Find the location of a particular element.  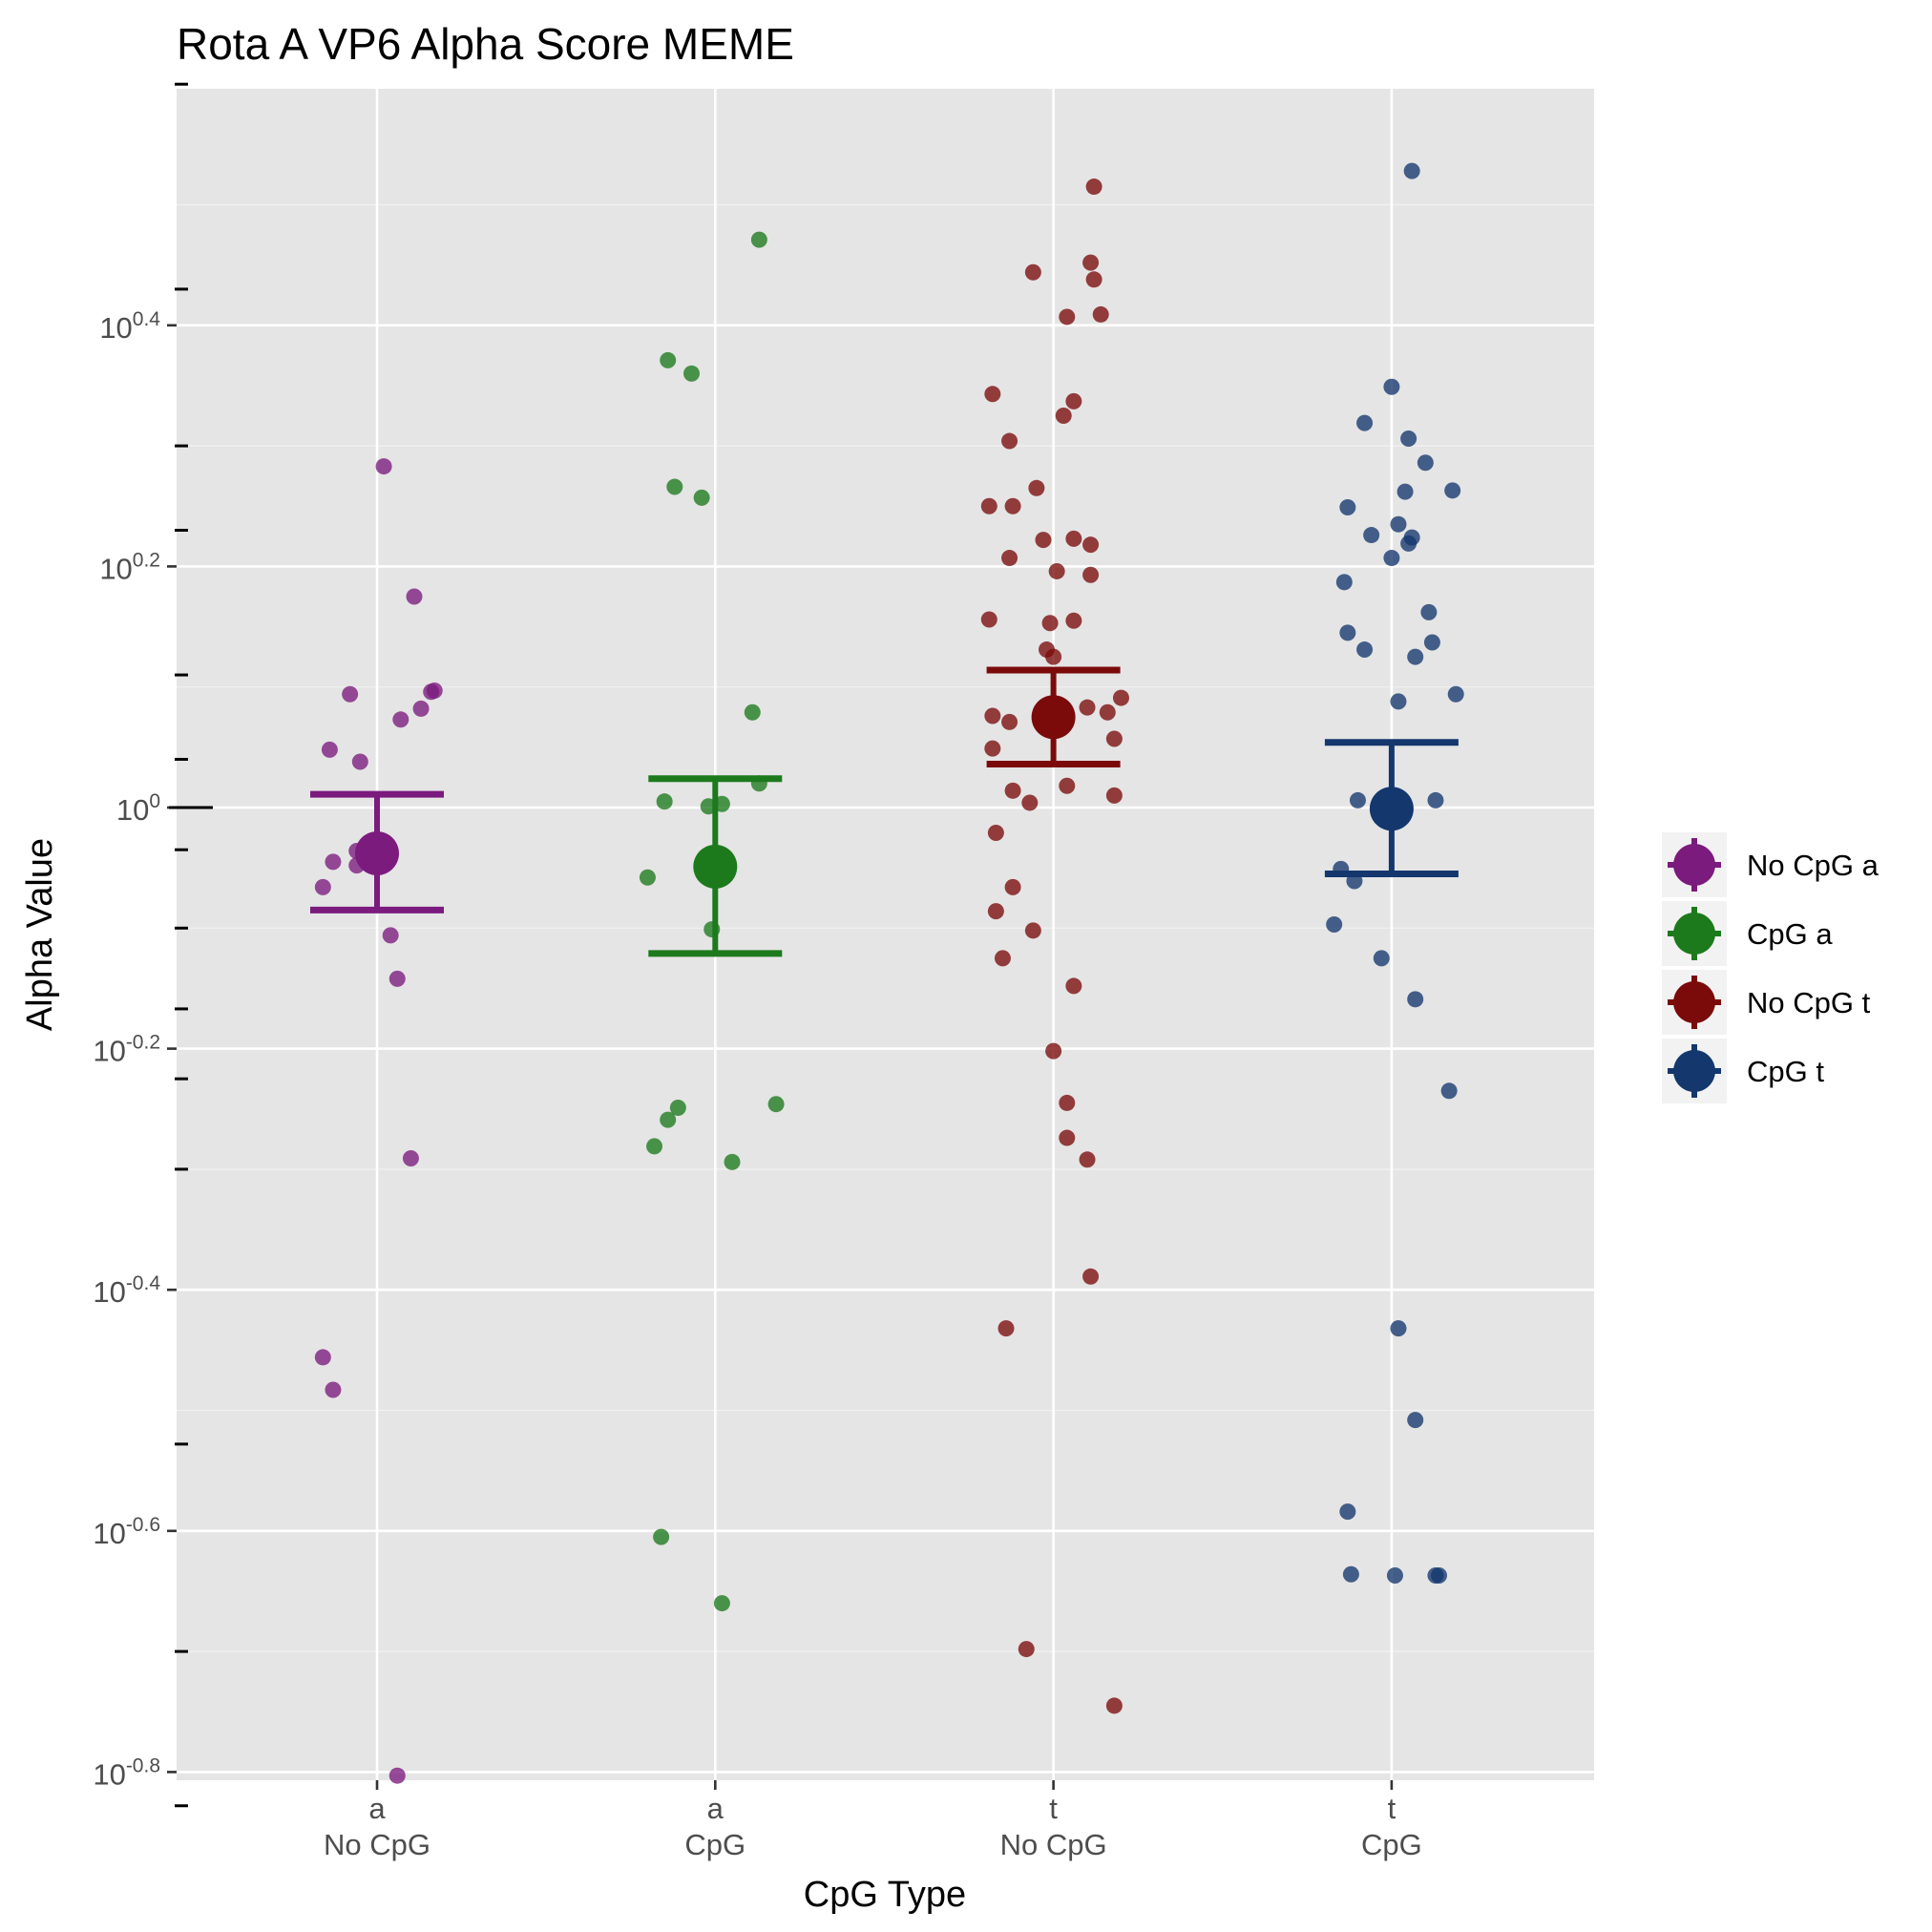

legend: No CpG a CpG a No CpG t CpG t is located at coordinates (1771, 968).